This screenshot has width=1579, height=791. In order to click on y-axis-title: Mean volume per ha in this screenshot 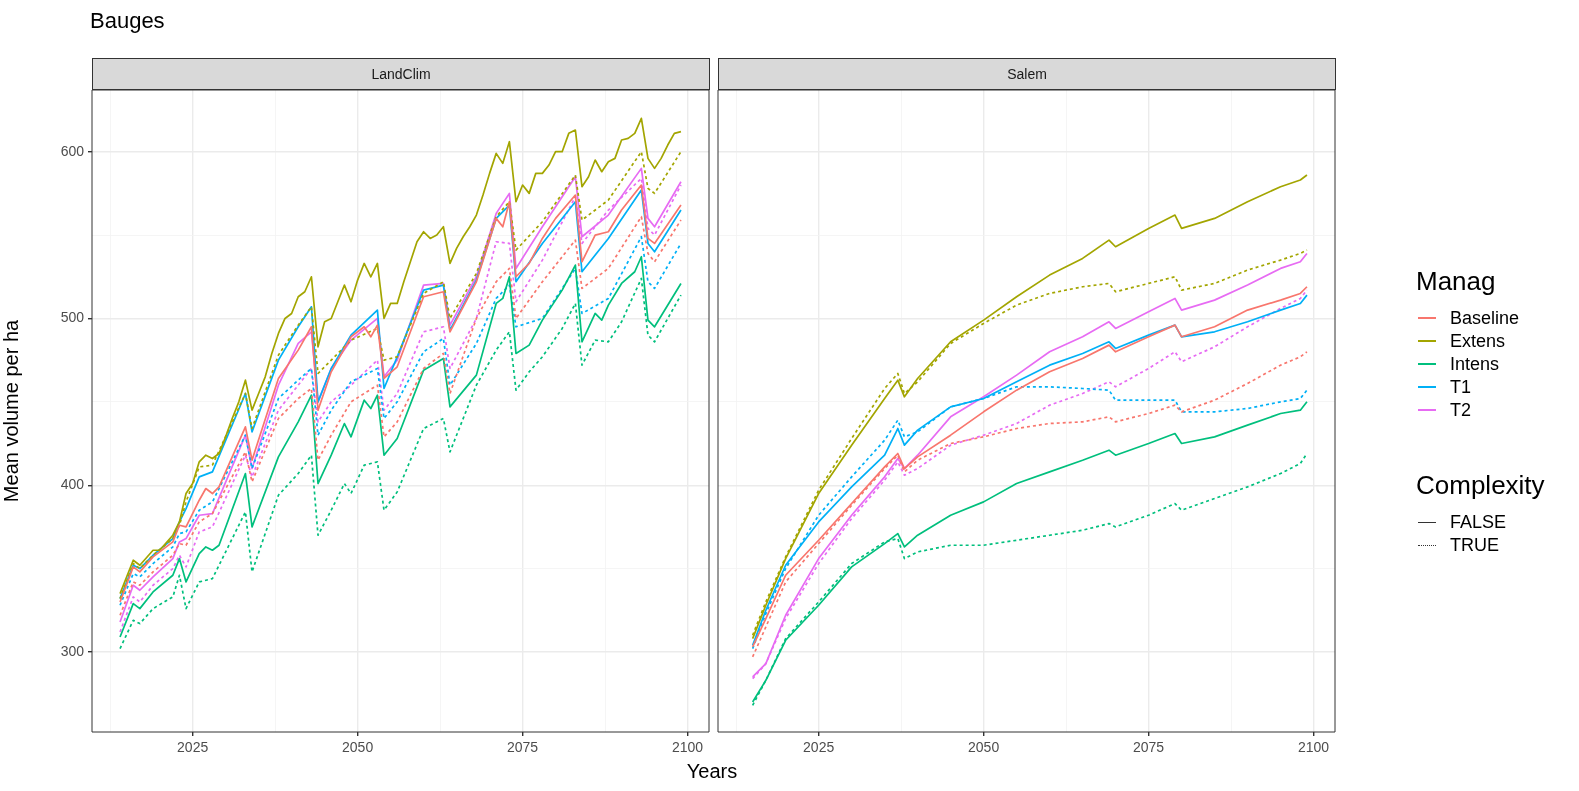, I will do `click(11, 410)`.